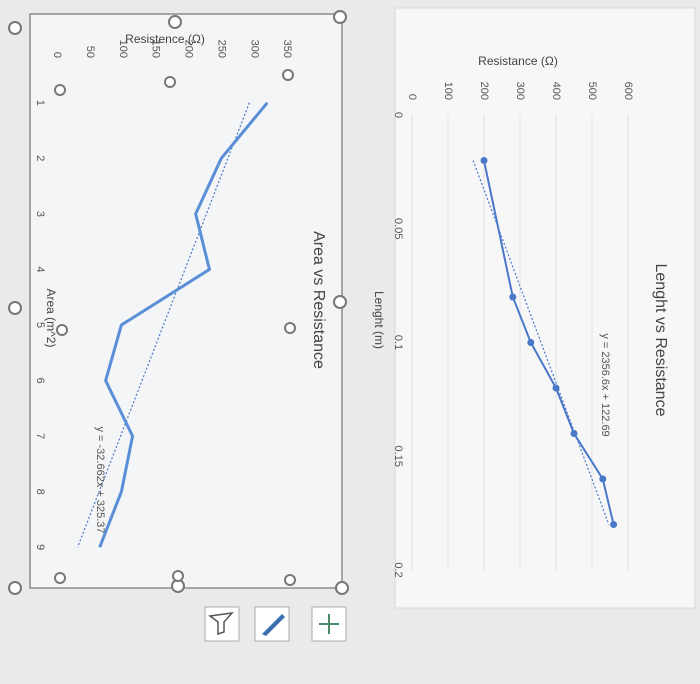 The image size is (700, 684). I want to click on x-tick-label: 8, so click(40, 492).